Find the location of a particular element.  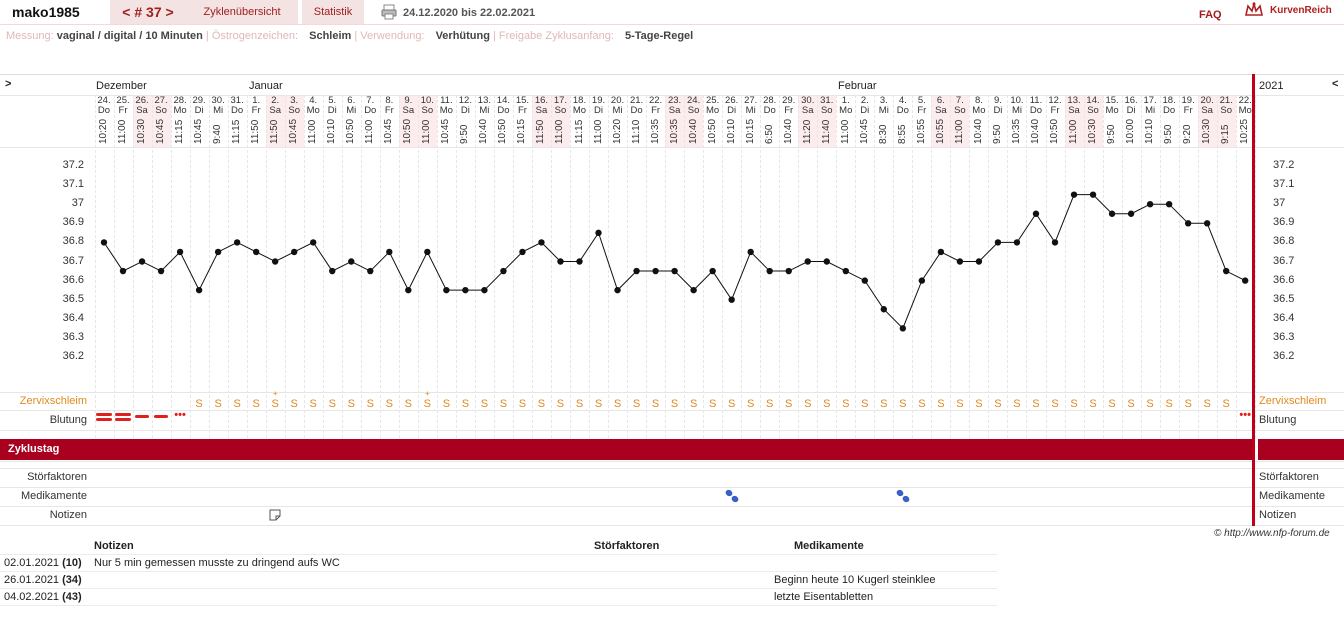

day-header: 15. Mo 9:50 is located at coordinates (1112, 121).